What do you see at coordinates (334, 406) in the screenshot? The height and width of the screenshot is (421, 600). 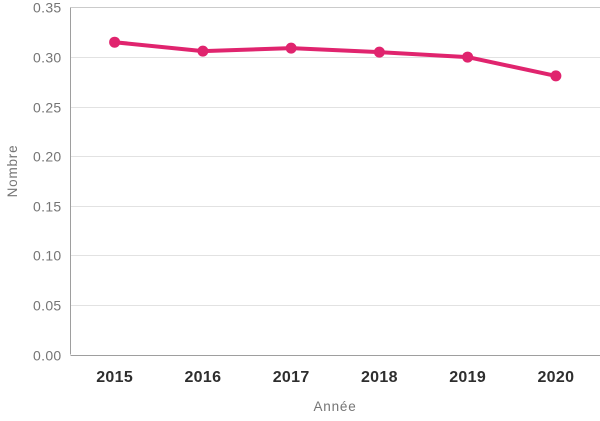 I see `x-axis-title: Année` at bounding box center [334, 406].